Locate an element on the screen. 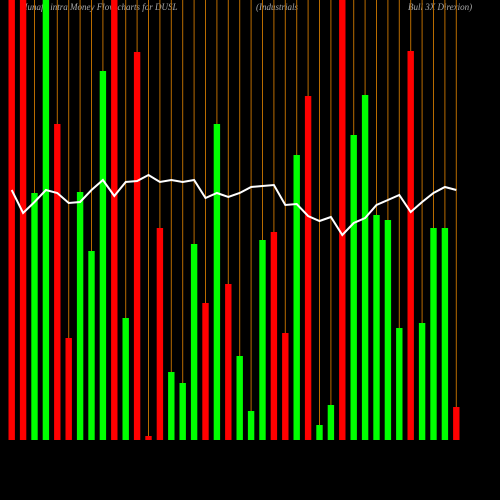 The height and width of the screenshot is (500, 500). line is located at coordinates (233, 205).